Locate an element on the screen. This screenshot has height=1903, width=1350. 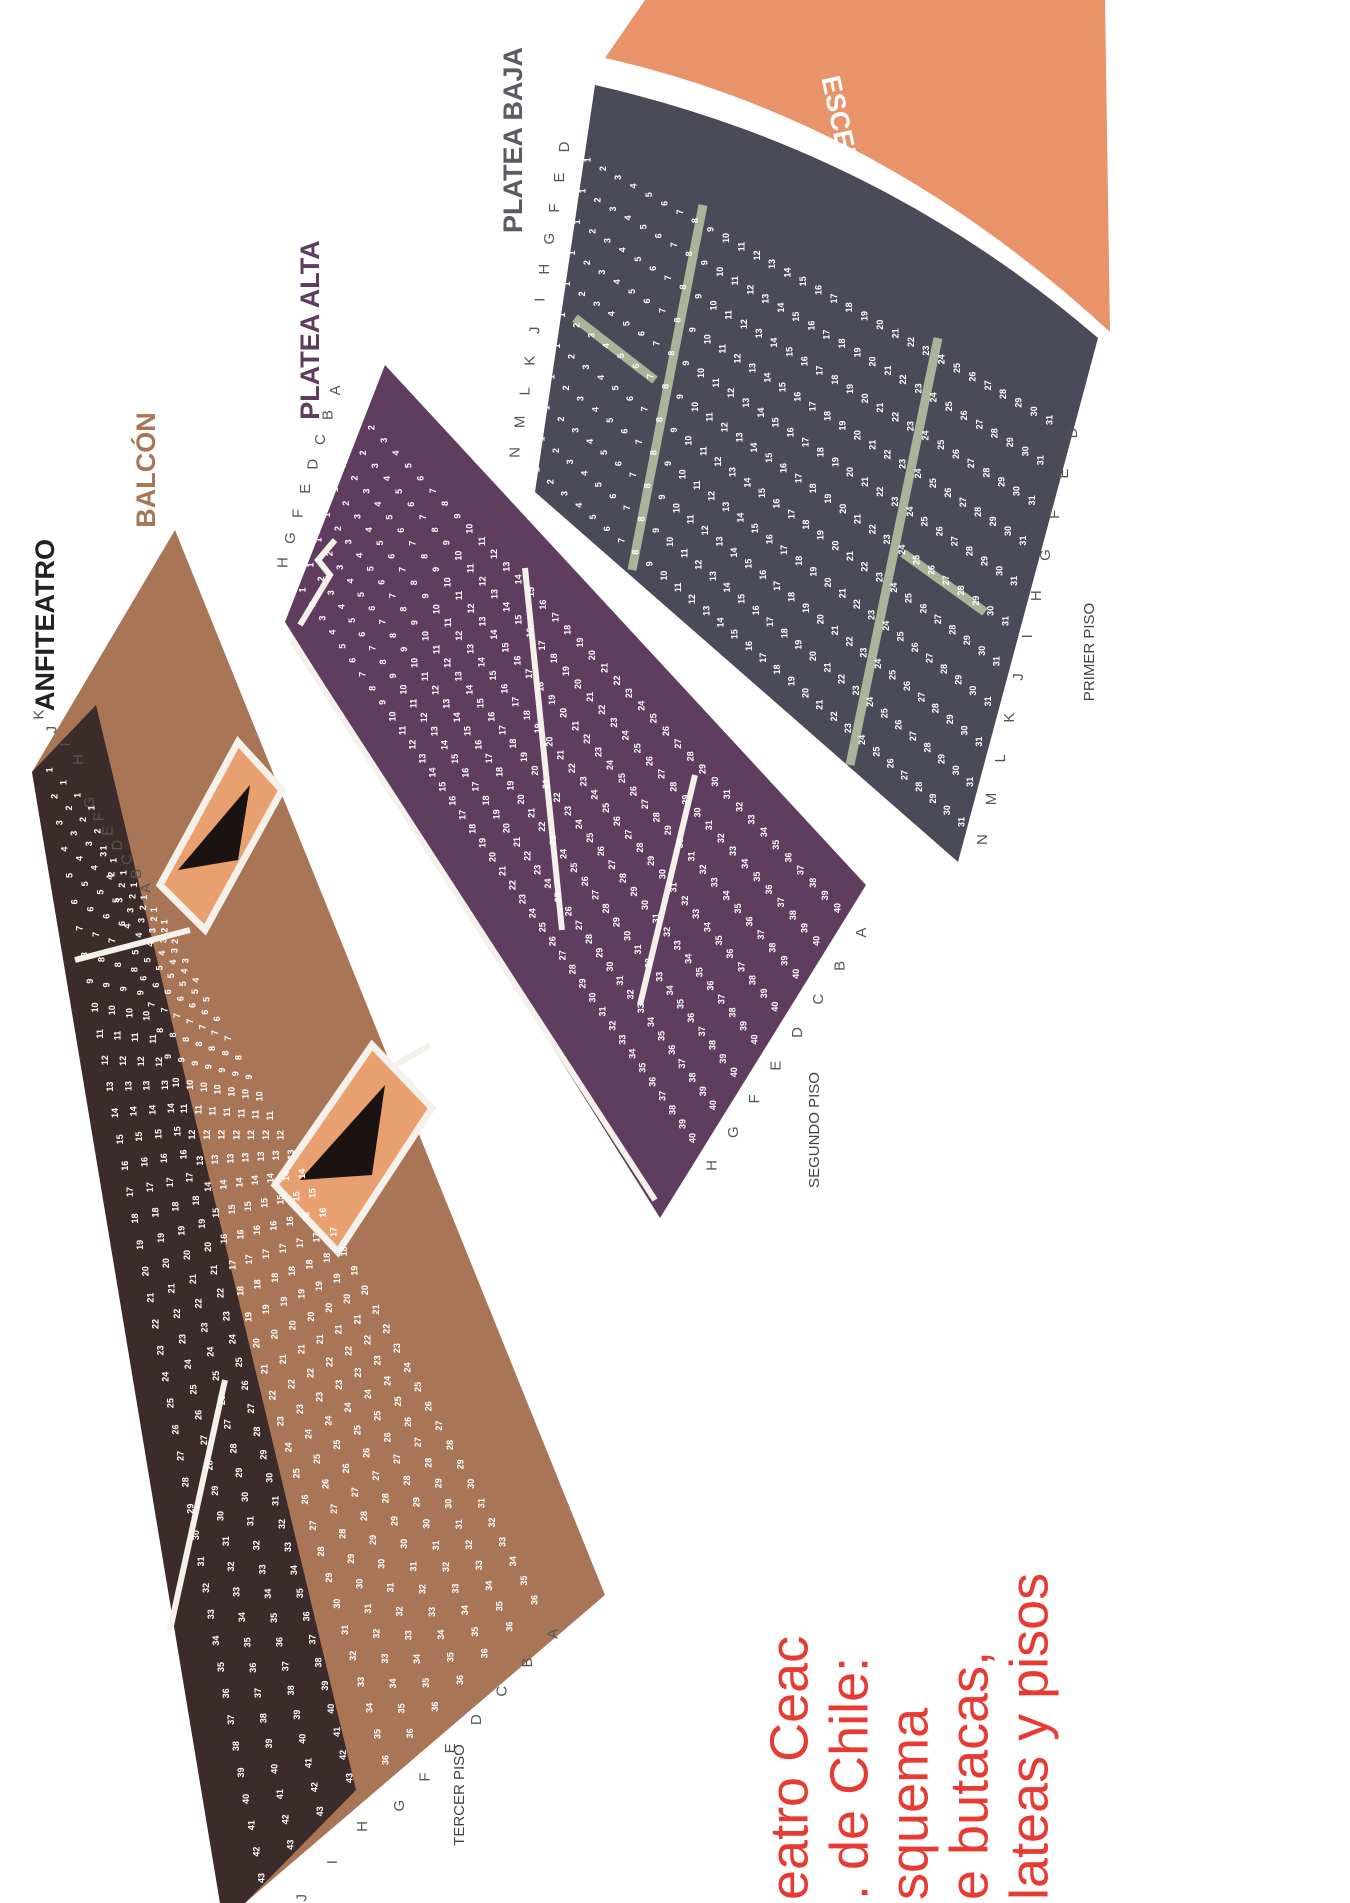
seat-number: 2 is located at coordinates (122, 885).